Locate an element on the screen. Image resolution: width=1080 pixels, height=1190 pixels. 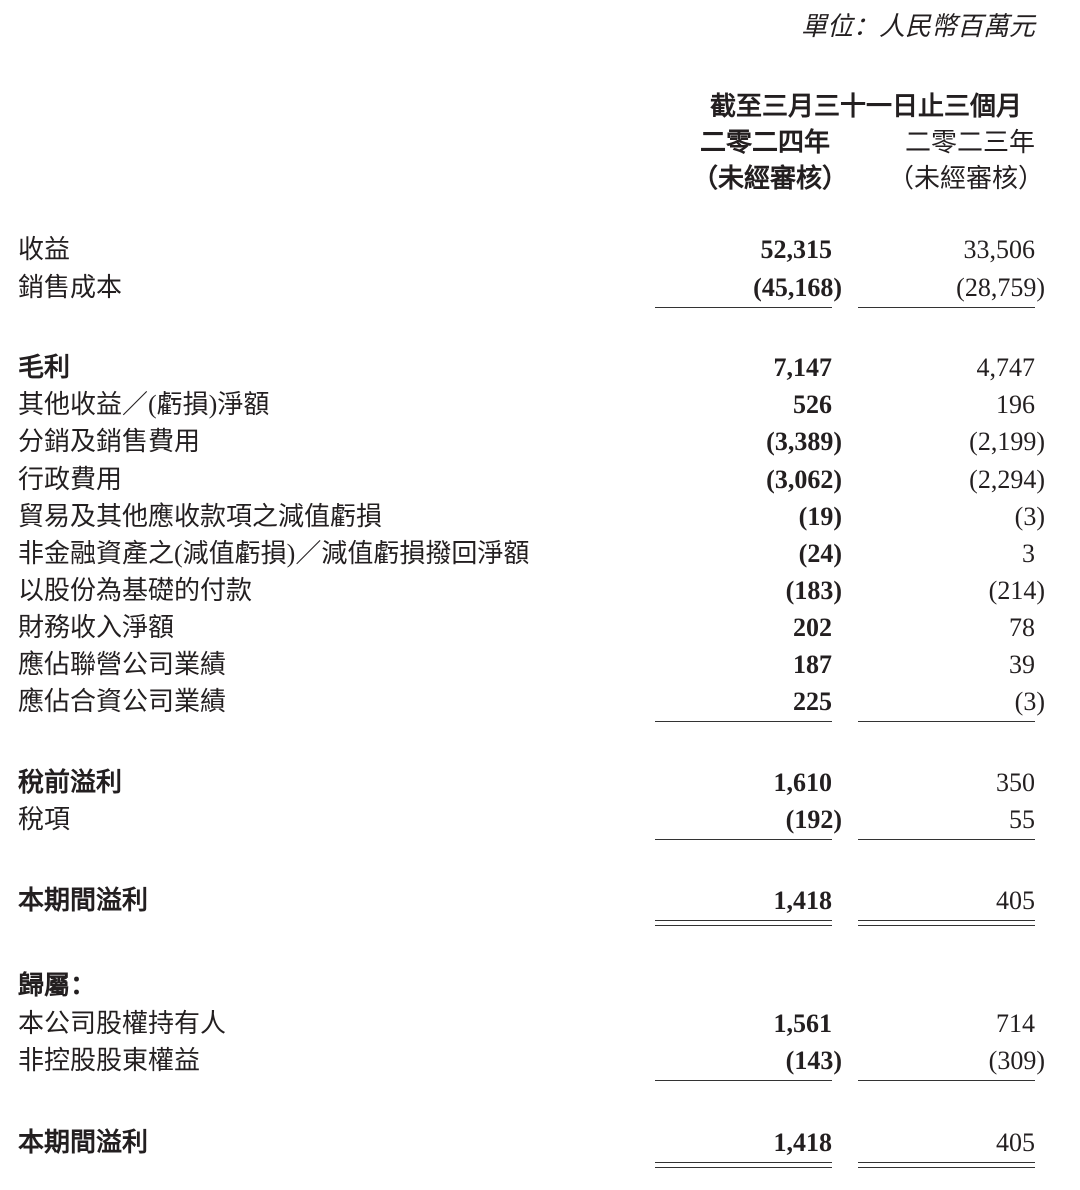
row-label: 以股份為基礎的付款 is located at coordinates (135, 590).